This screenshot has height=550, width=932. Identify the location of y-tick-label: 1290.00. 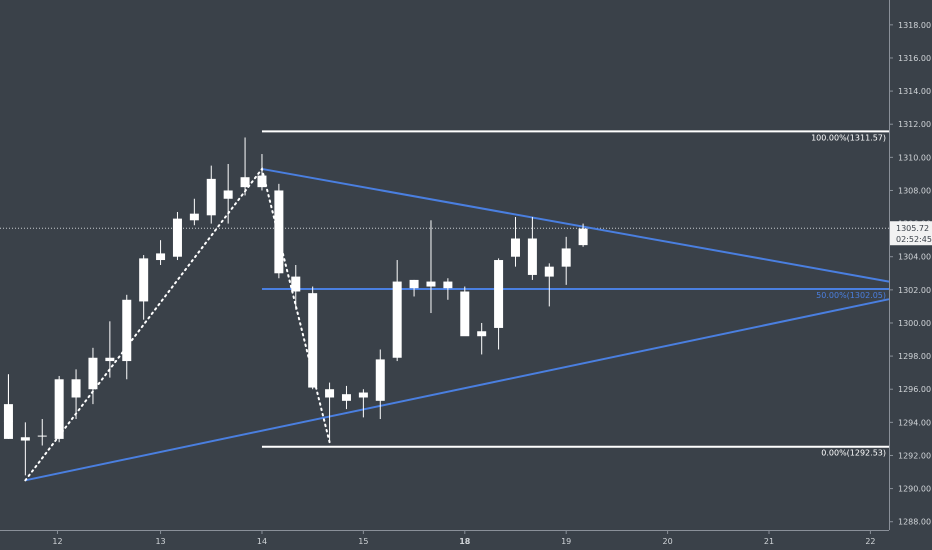
(914, 489).